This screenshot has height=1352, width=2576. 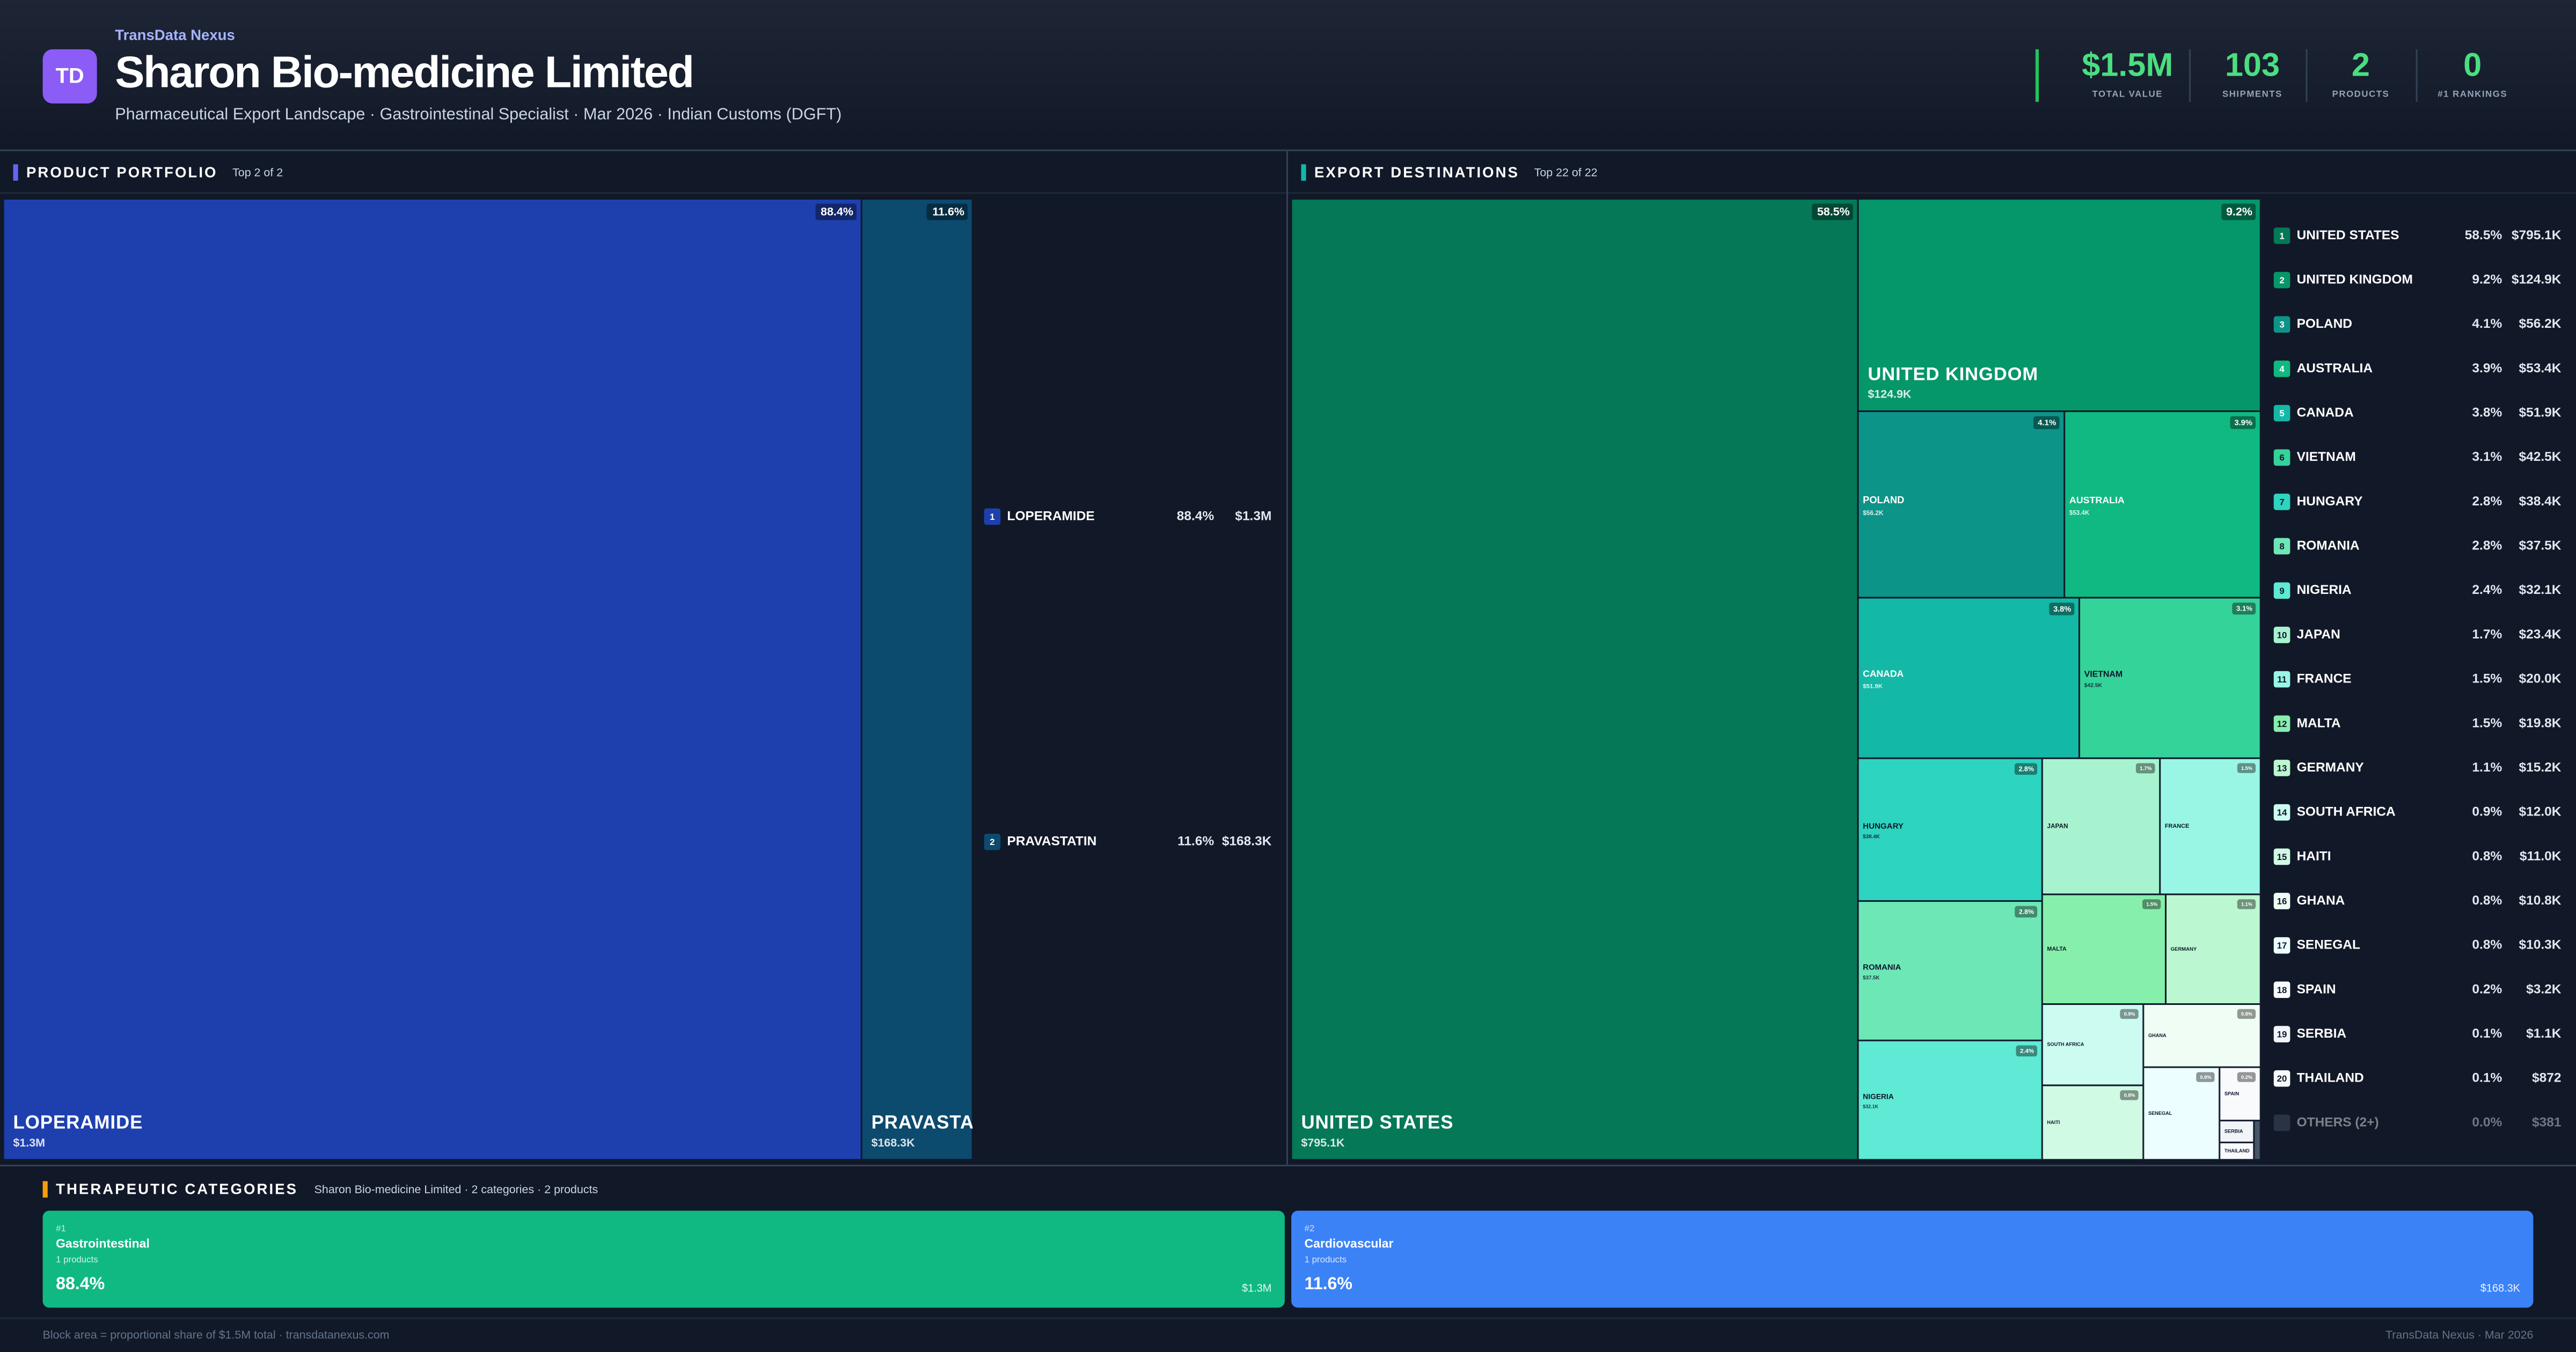 I want to click on list-label: UNITED KINGDOM, so click(x=2355, y=280).